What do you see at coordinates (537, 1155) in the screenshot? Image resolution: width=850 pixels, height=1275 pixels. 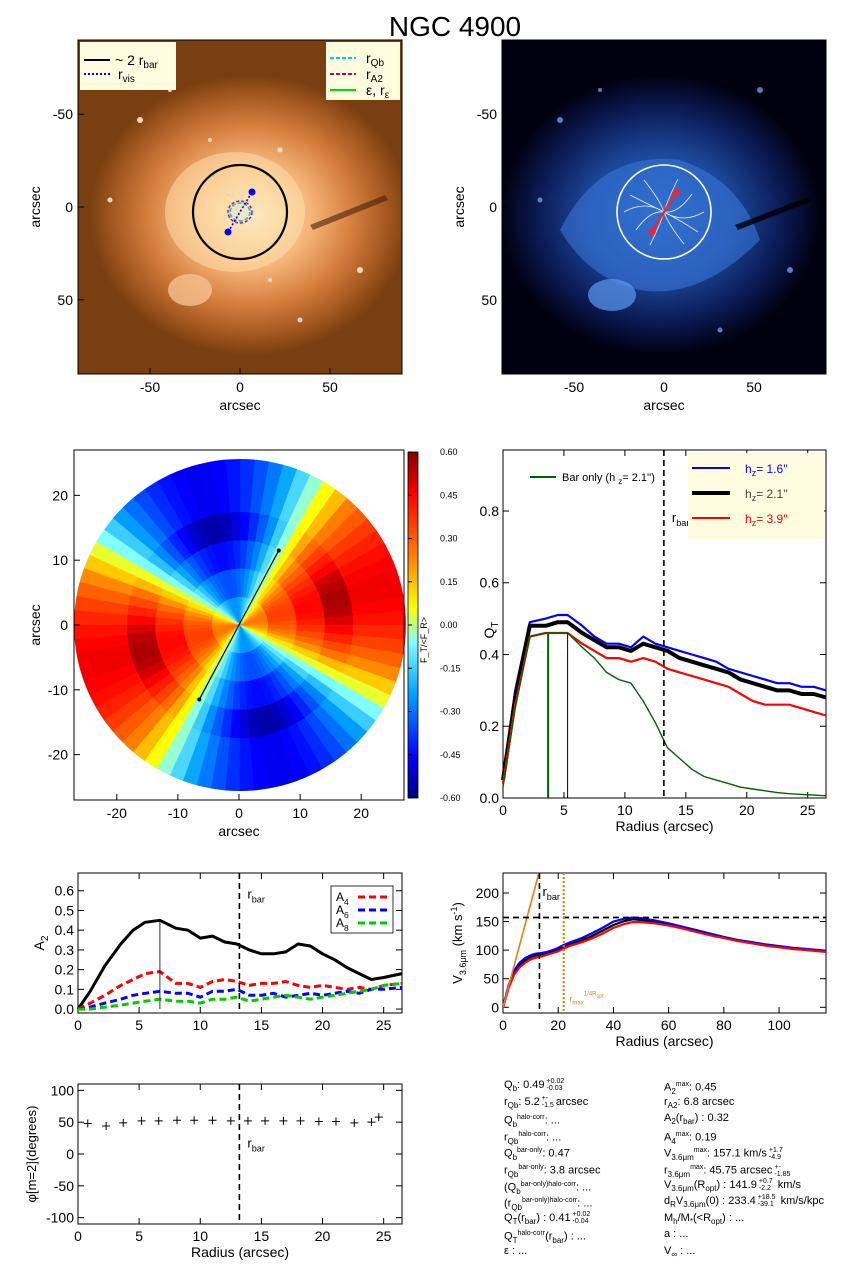 I see `parameter-row: Qbbar-only: 0.47` at bounding box center [537, 1155].